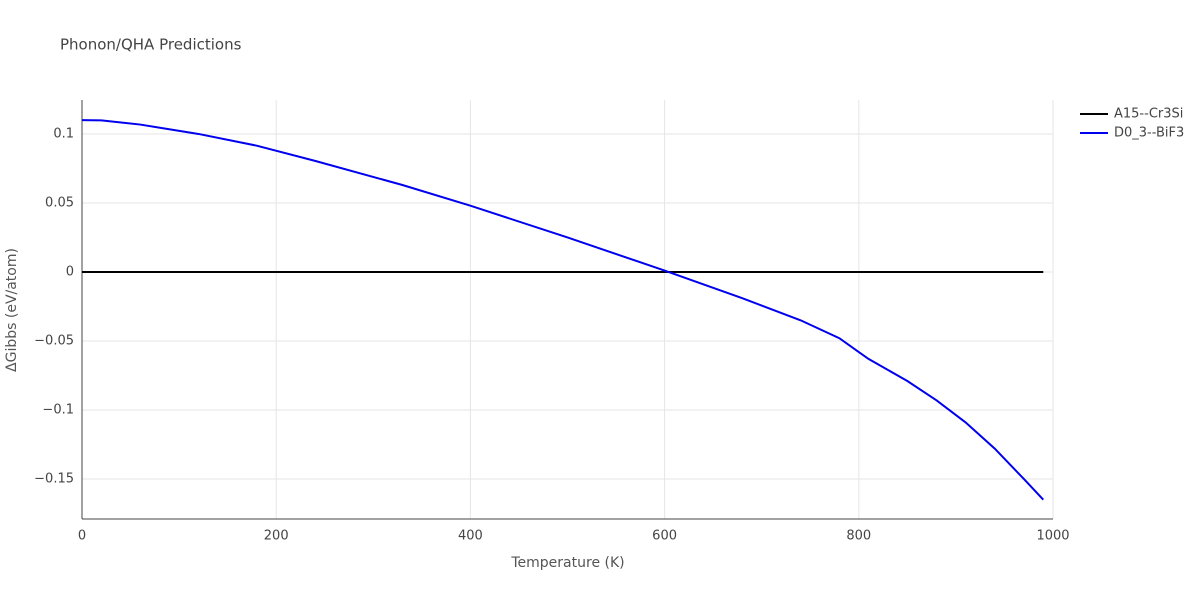 Image resolution: width=1200 pixels, height=600 pixels. I want to click on legend-label: D0_3--BiF3, so click(1149, 133).